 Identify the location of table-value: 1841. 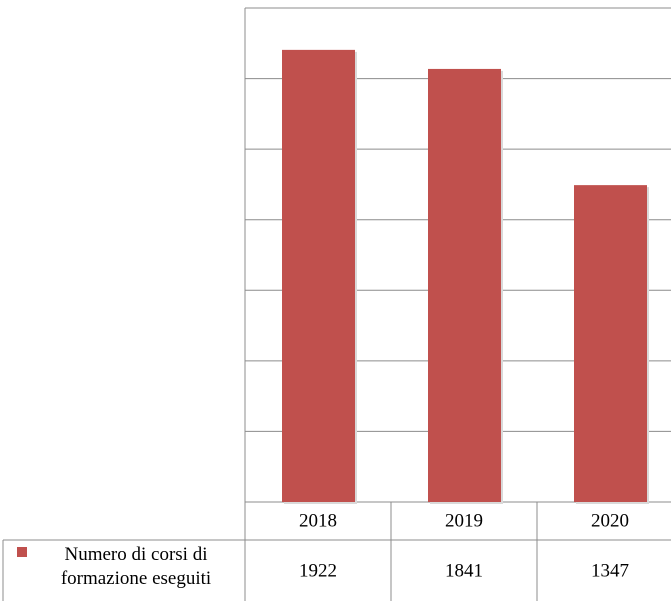
(464, 570).